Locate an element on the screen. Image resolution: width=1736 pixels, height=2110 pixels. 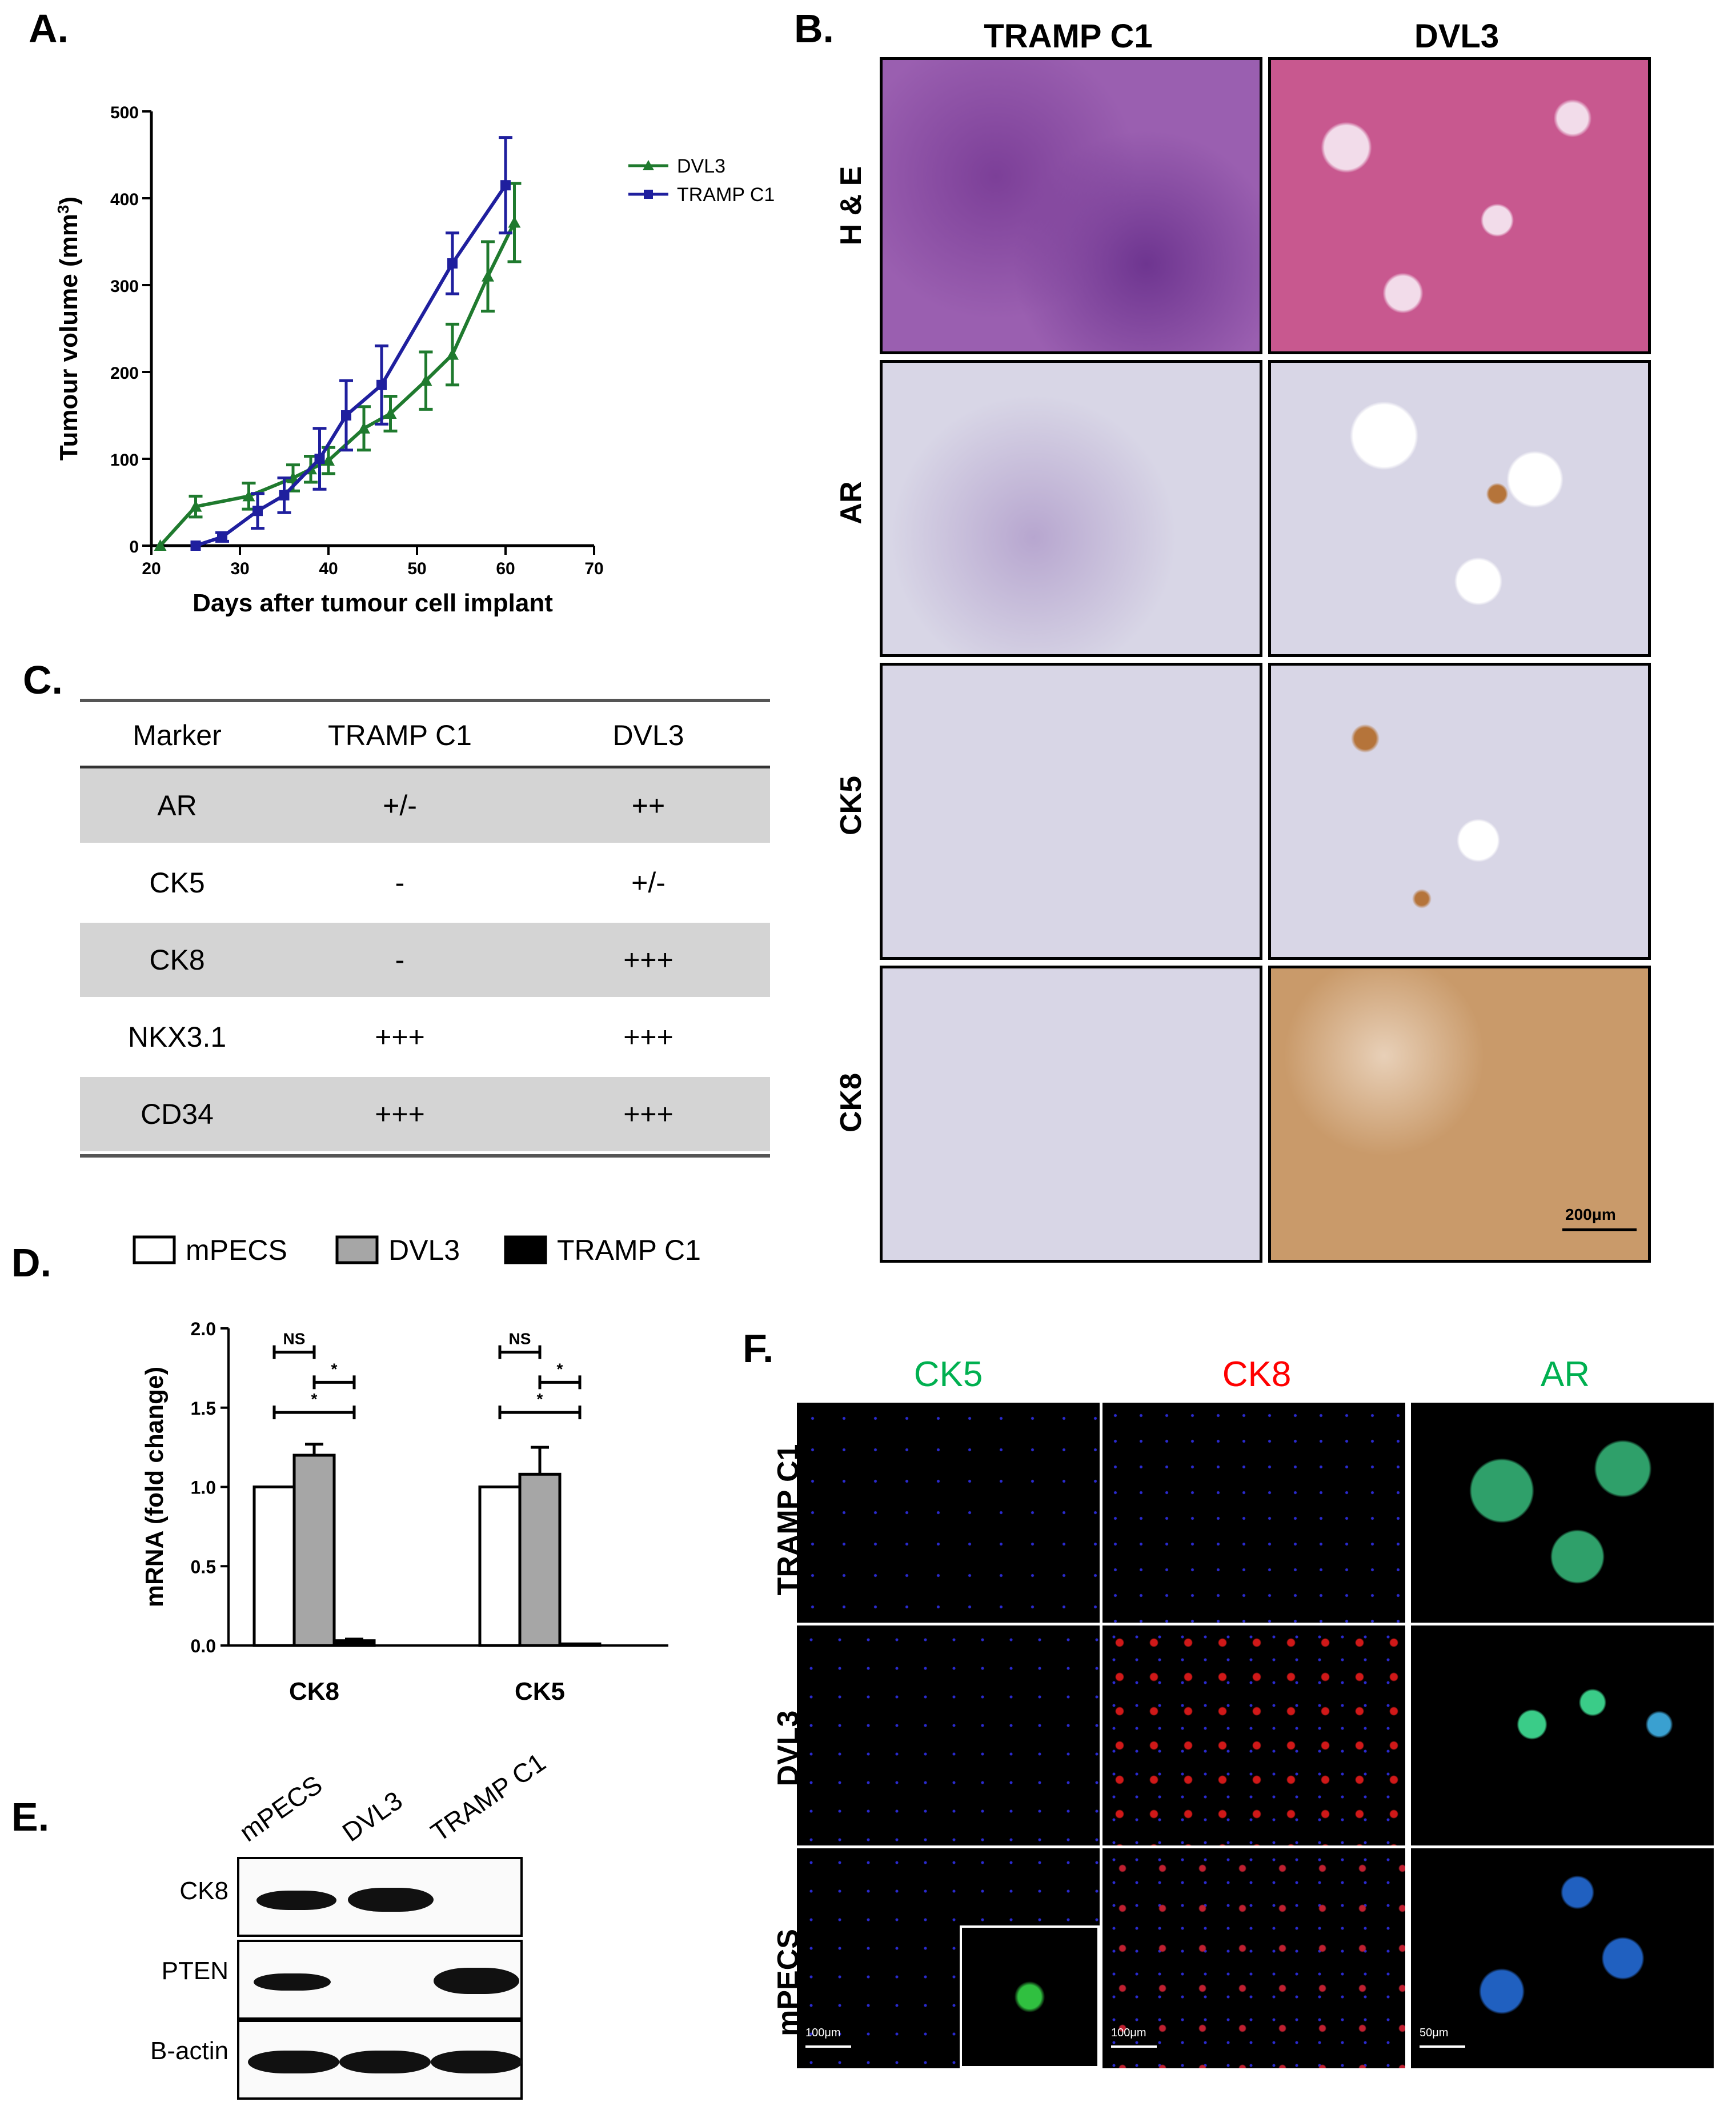
y-tick-label: 200 is located at coordinates (124, 373).